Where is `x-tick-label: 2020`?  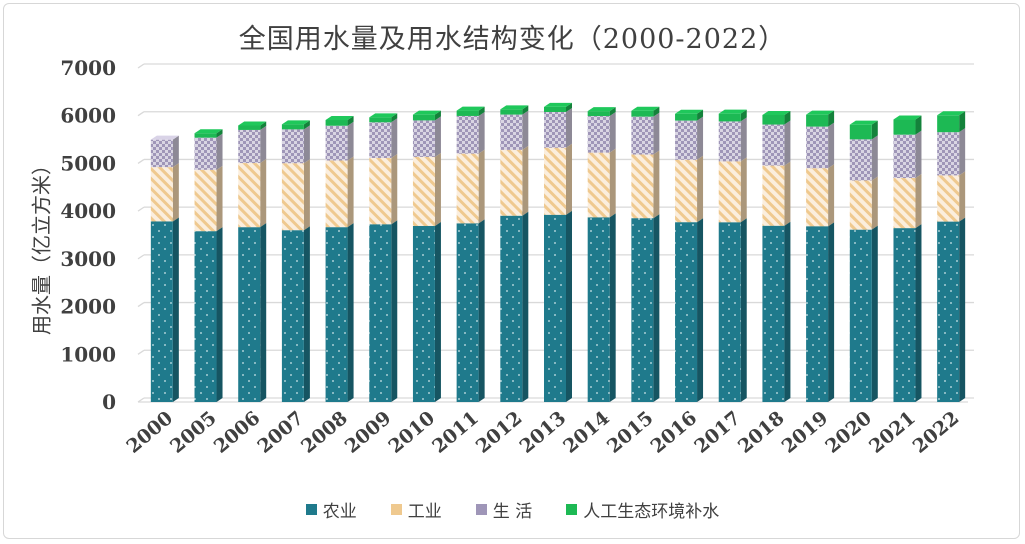 x-tick-label: 2020 is located at coordinates (848, 432).